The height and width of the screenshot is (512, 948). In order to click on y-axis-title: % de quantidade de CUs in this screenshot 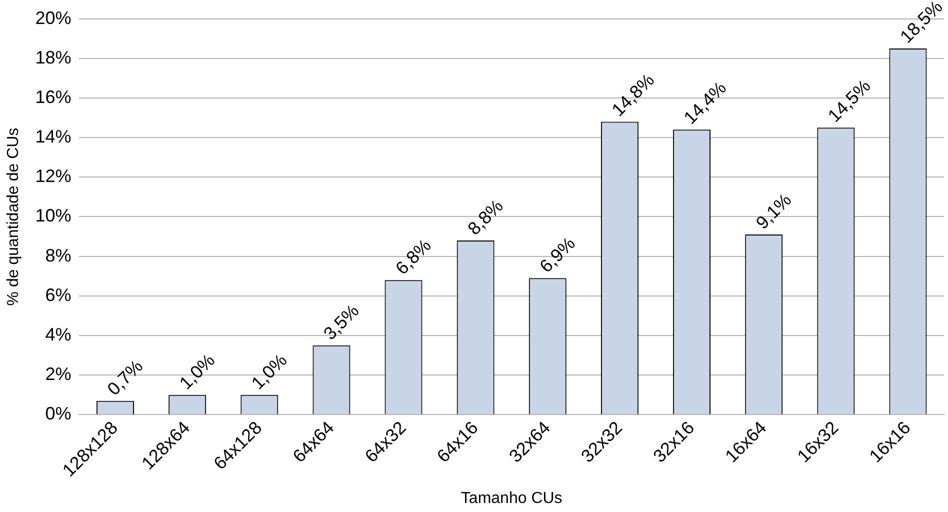, I will do `click(13, 217)`.